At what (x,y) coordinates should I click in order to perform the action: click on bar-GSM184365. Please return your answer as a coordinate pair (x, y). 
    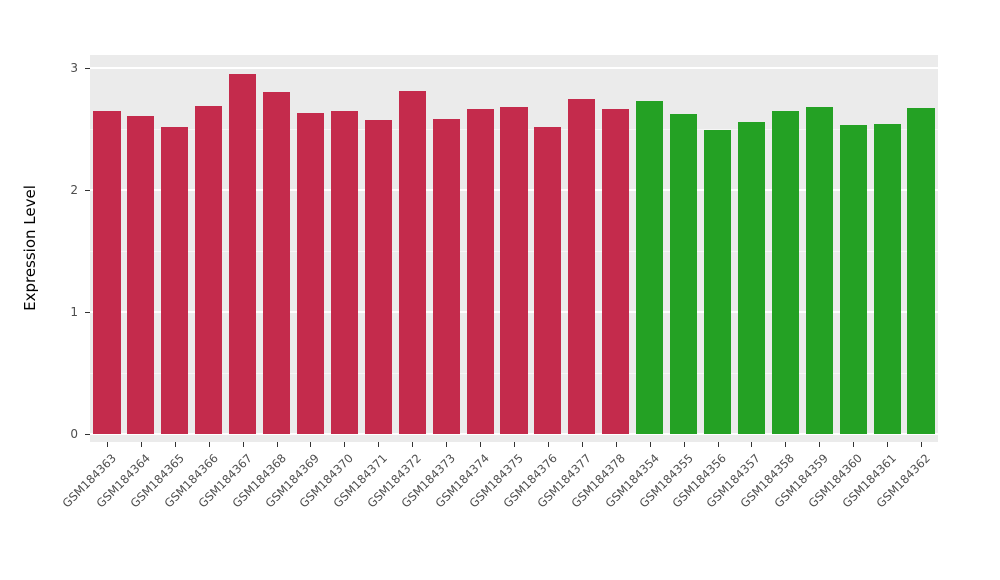
    Looking at the image, I should click on (175, 280).